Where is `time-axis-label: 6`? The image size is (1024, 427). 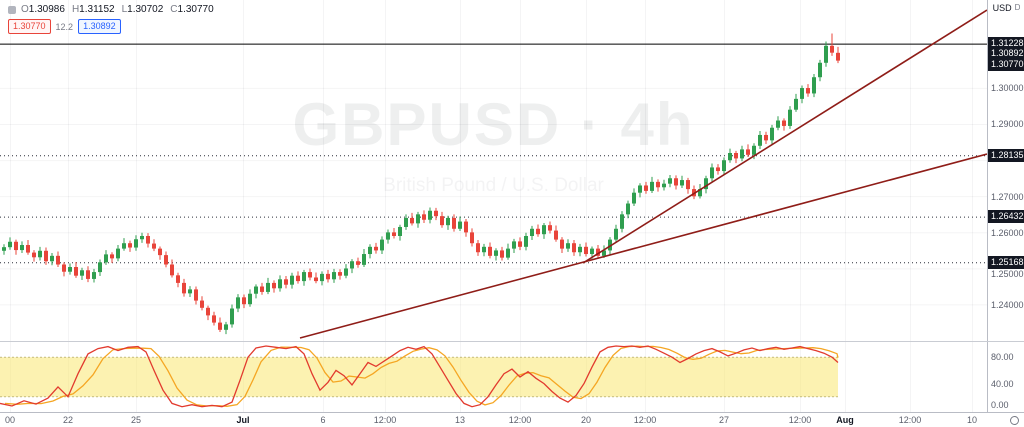 time-axis-label: 6 is located at coordinates (323, 420).